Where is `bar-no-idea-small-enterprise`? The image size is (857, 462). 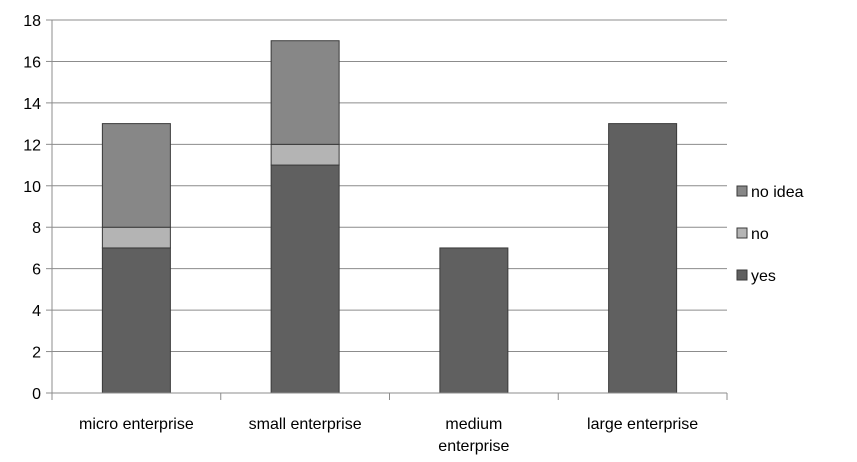 bar-no-idea-small-enterprise is located at coordinates (305, 92).